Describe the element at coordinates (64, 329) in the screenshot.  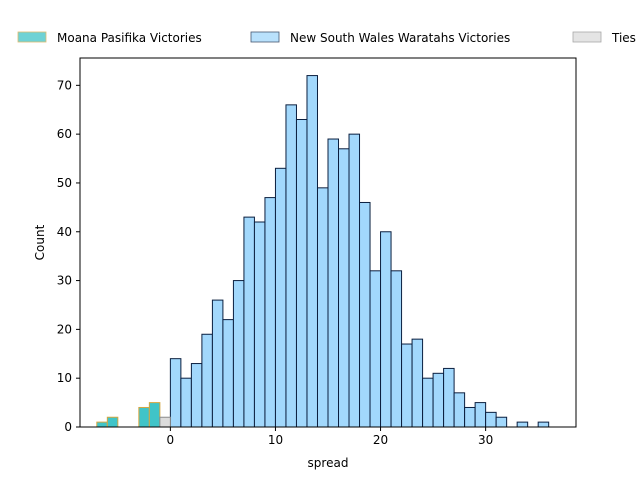
I see `y-tick-label: 20` at that location.